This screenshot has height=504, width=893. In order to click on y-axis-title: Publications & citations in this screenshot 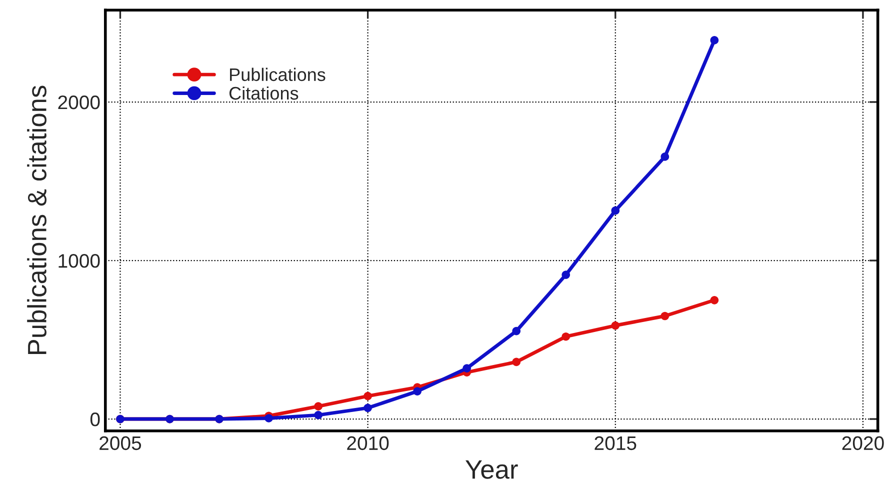, I will do `click(36, 220)`.